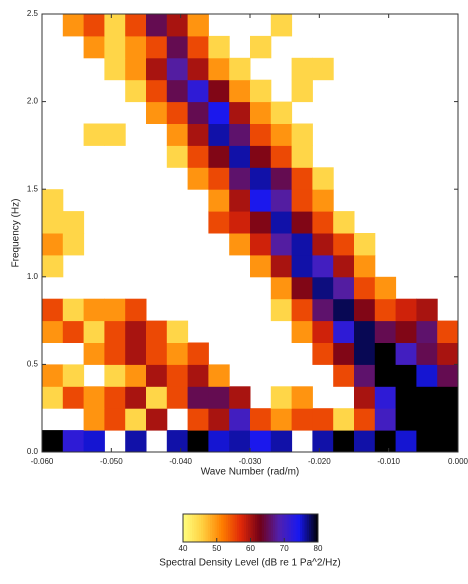  I want to click on colorbar-label: Spectral Density Level (dB re 1 Pa^2/Hz), so click(249, 563).